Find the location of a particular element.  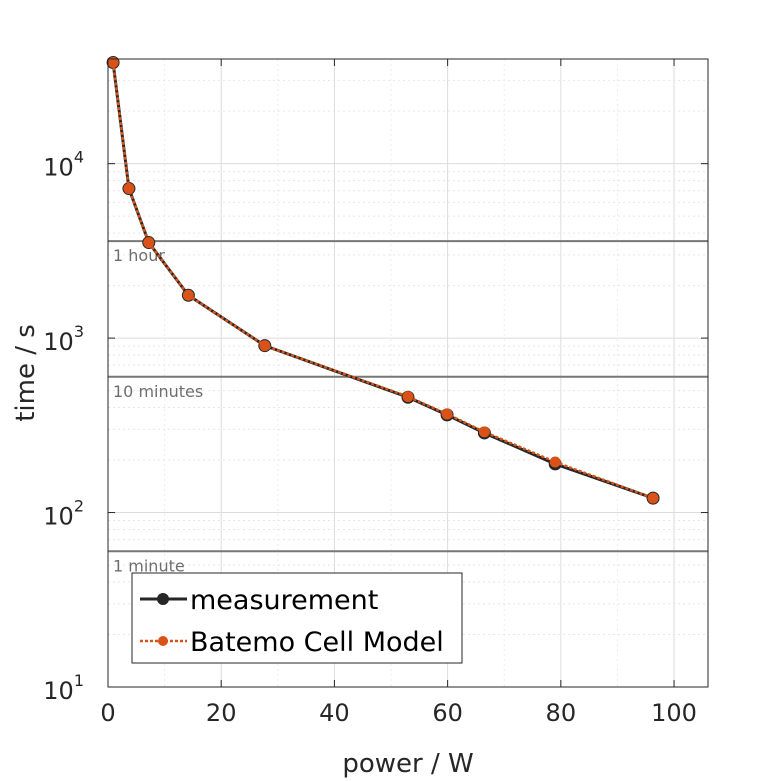

x-tick-label: 100 is located at coordinates (674, 713).